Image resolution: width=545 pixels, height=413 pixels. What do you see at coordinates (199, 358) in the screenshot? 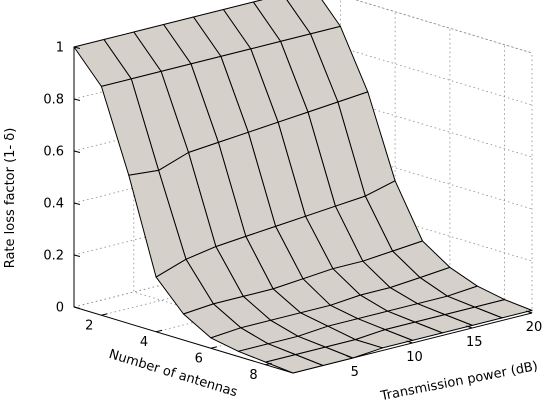
I see `y-tick-label: 6` at bounding box center [199, 358].